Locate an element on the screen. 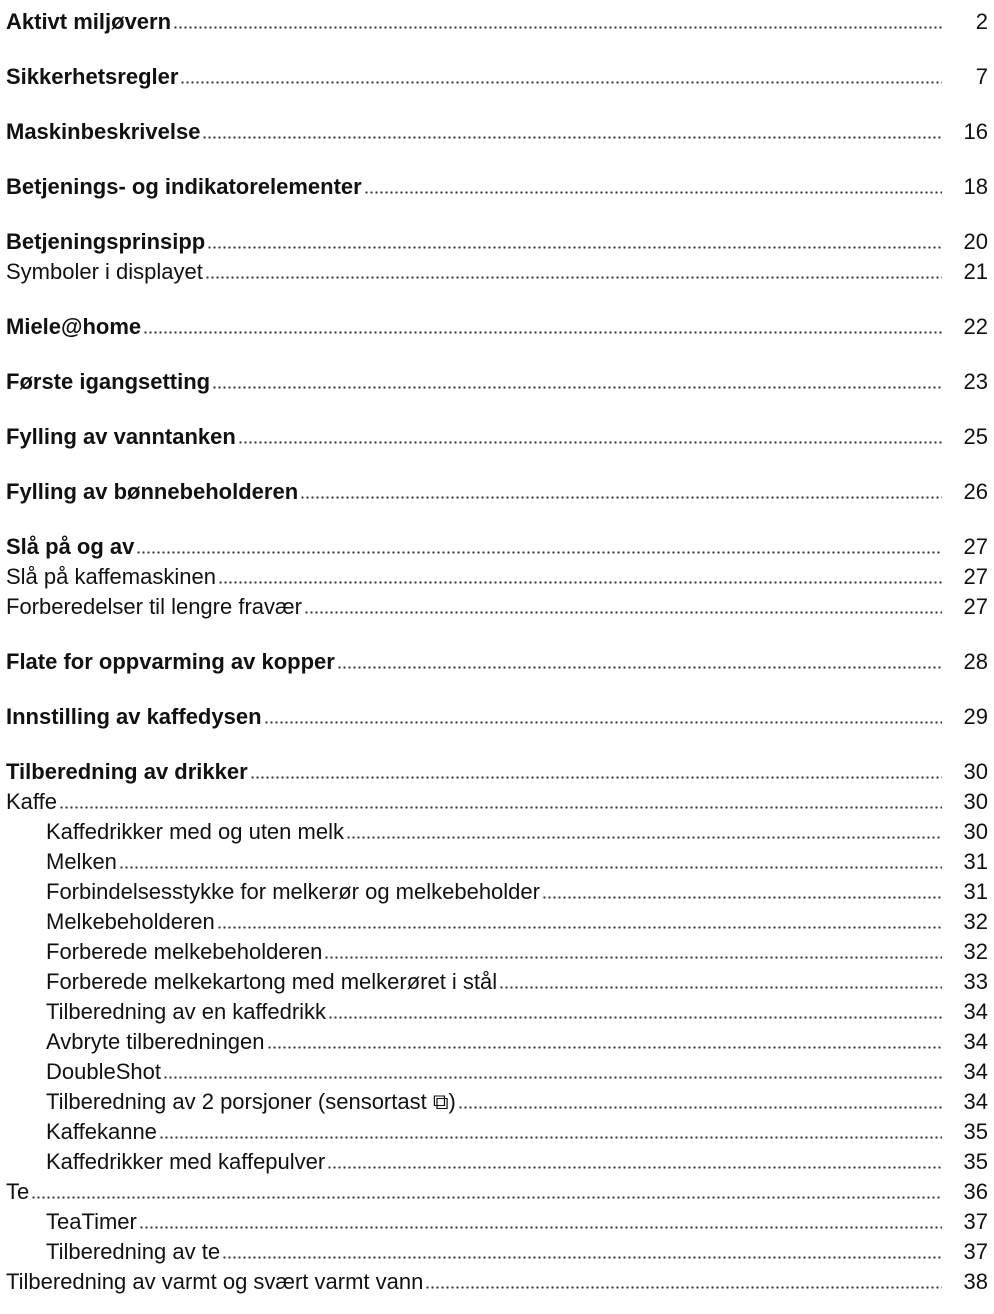  entry-title: Kaffe is located at coordinates (31, 801).